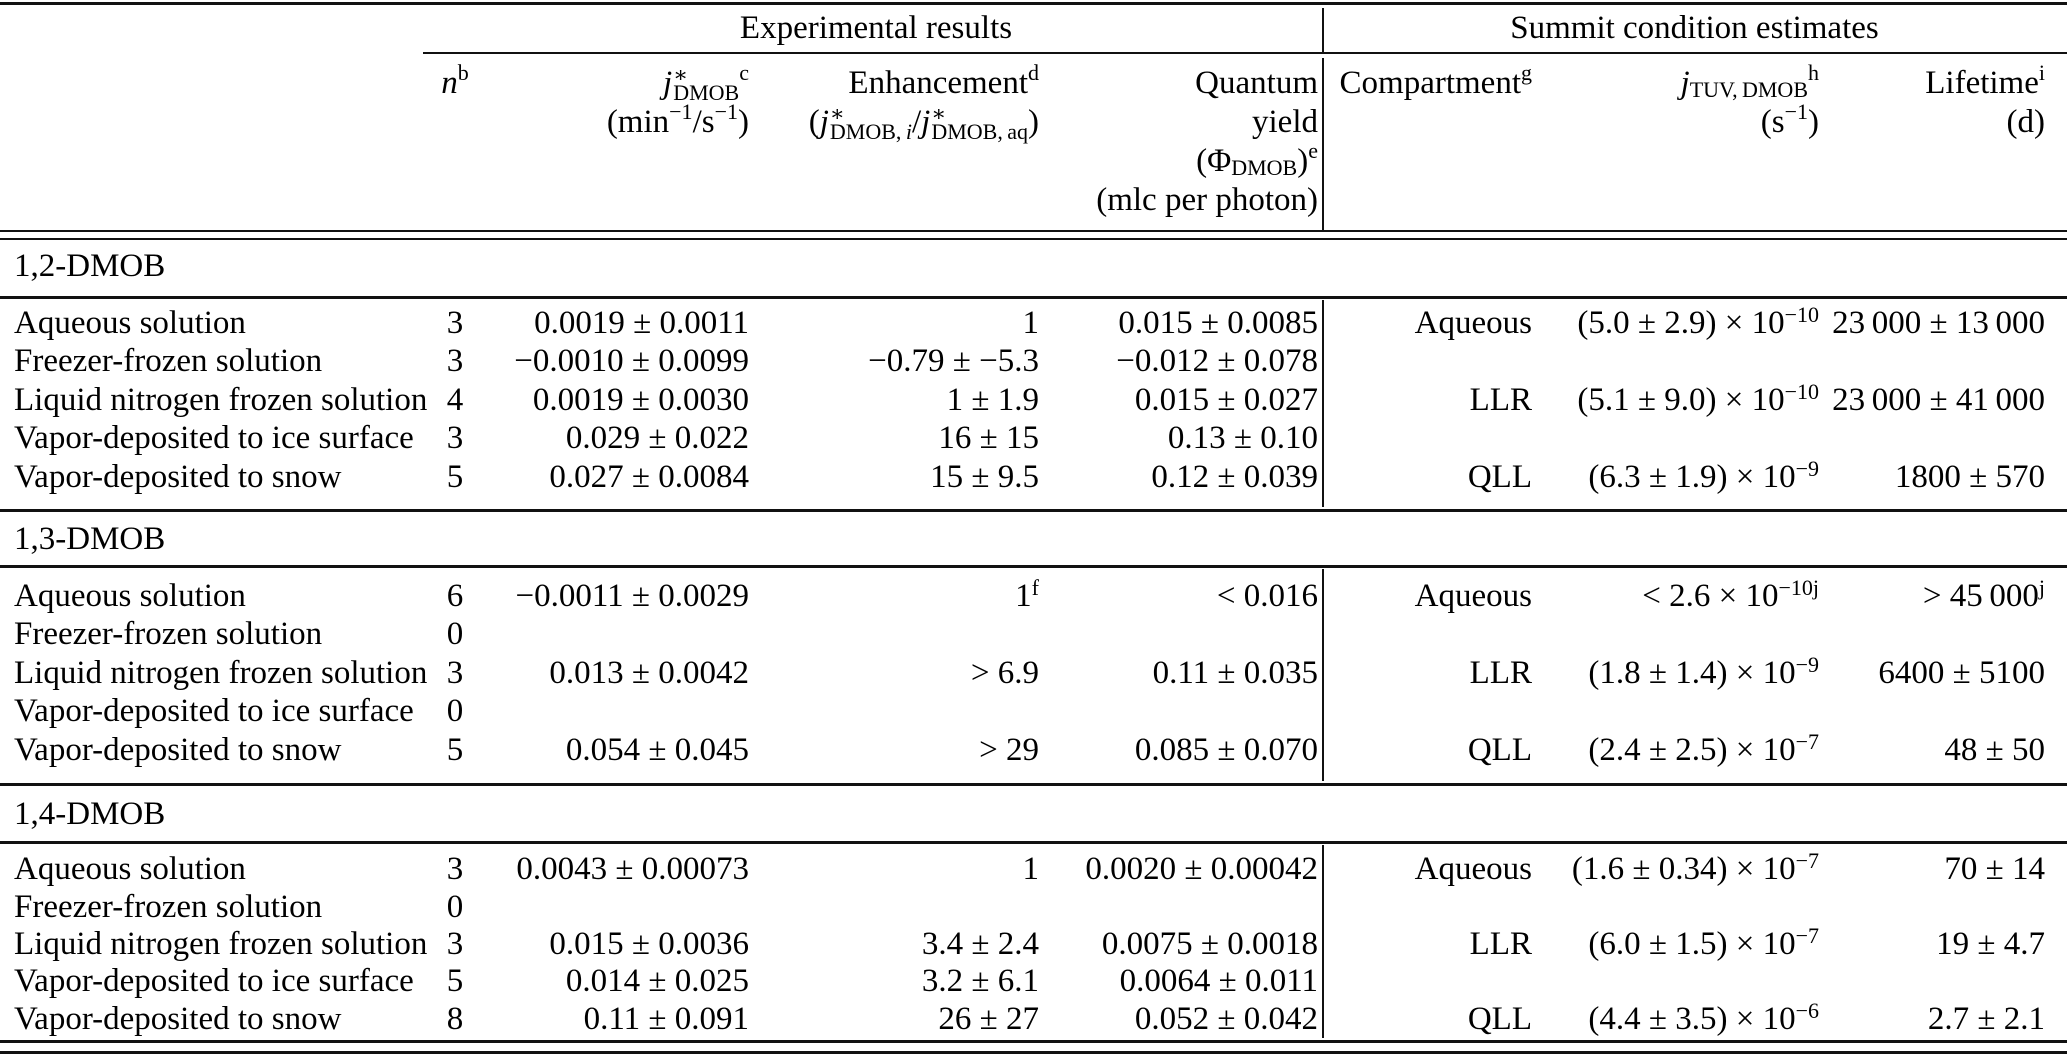 This screenshot has height=1056, width=2067. I want to click on cell-quantum-yield: 0.12 ± 0.039, so click(1234, 476).